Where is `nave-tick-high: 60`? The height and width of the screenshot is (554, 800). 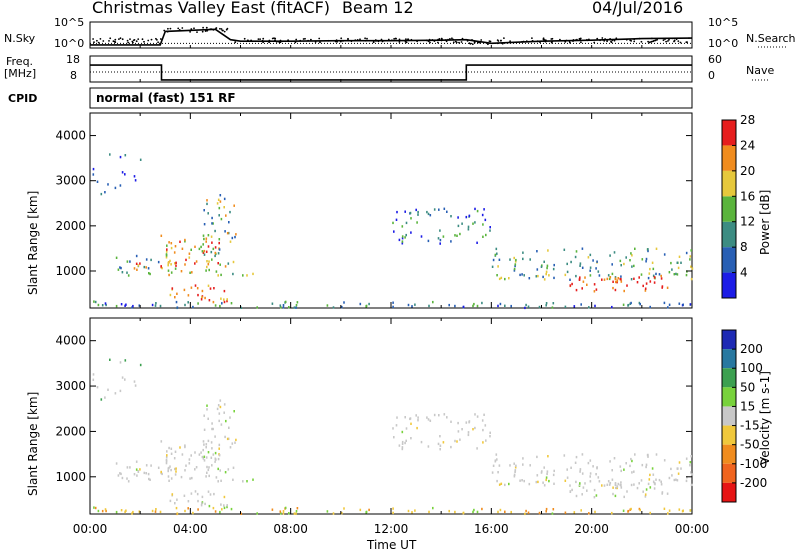
nave-tick-high: 60 is located at coordinates (715, 59).